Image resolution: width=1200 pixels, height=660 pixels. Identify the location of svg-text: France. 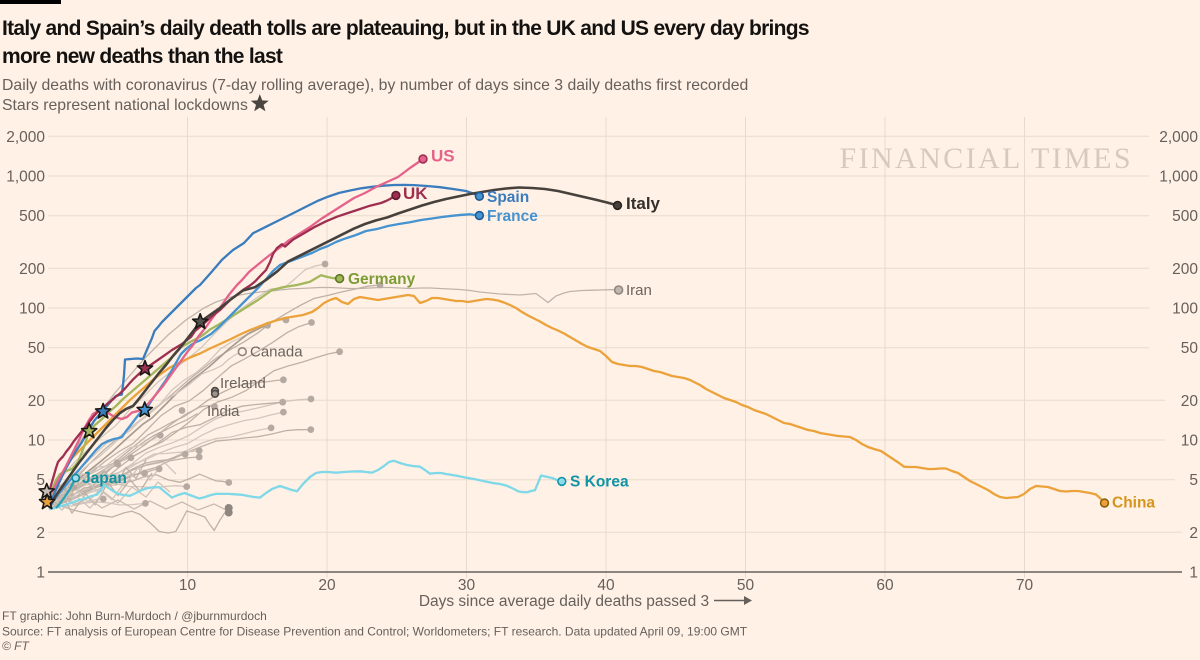
(512, 216).